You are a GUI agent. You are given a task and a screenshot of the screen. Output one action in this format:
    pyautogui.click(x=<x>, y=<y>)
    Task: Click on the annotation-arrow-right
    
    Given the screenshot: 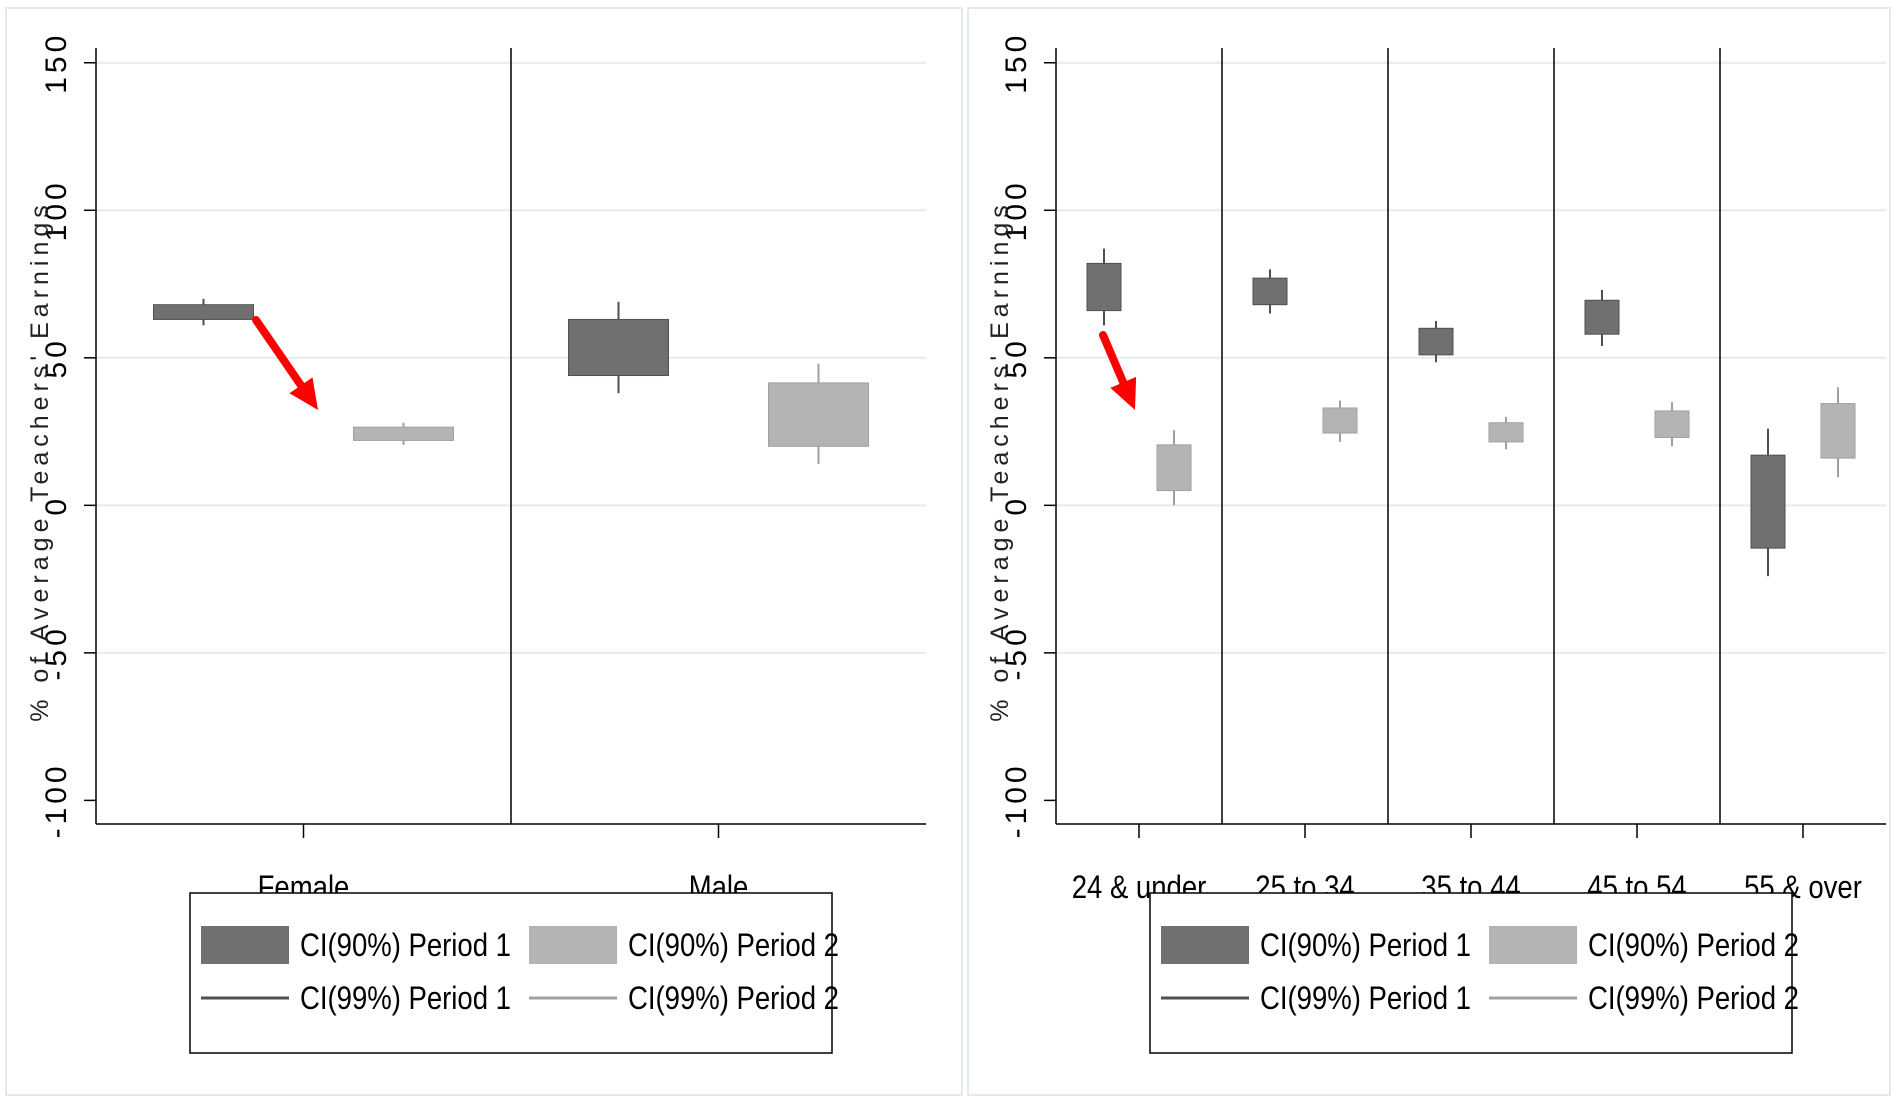 What is the action you would take?
    pyautogui.click(x=1118, y=370)
    